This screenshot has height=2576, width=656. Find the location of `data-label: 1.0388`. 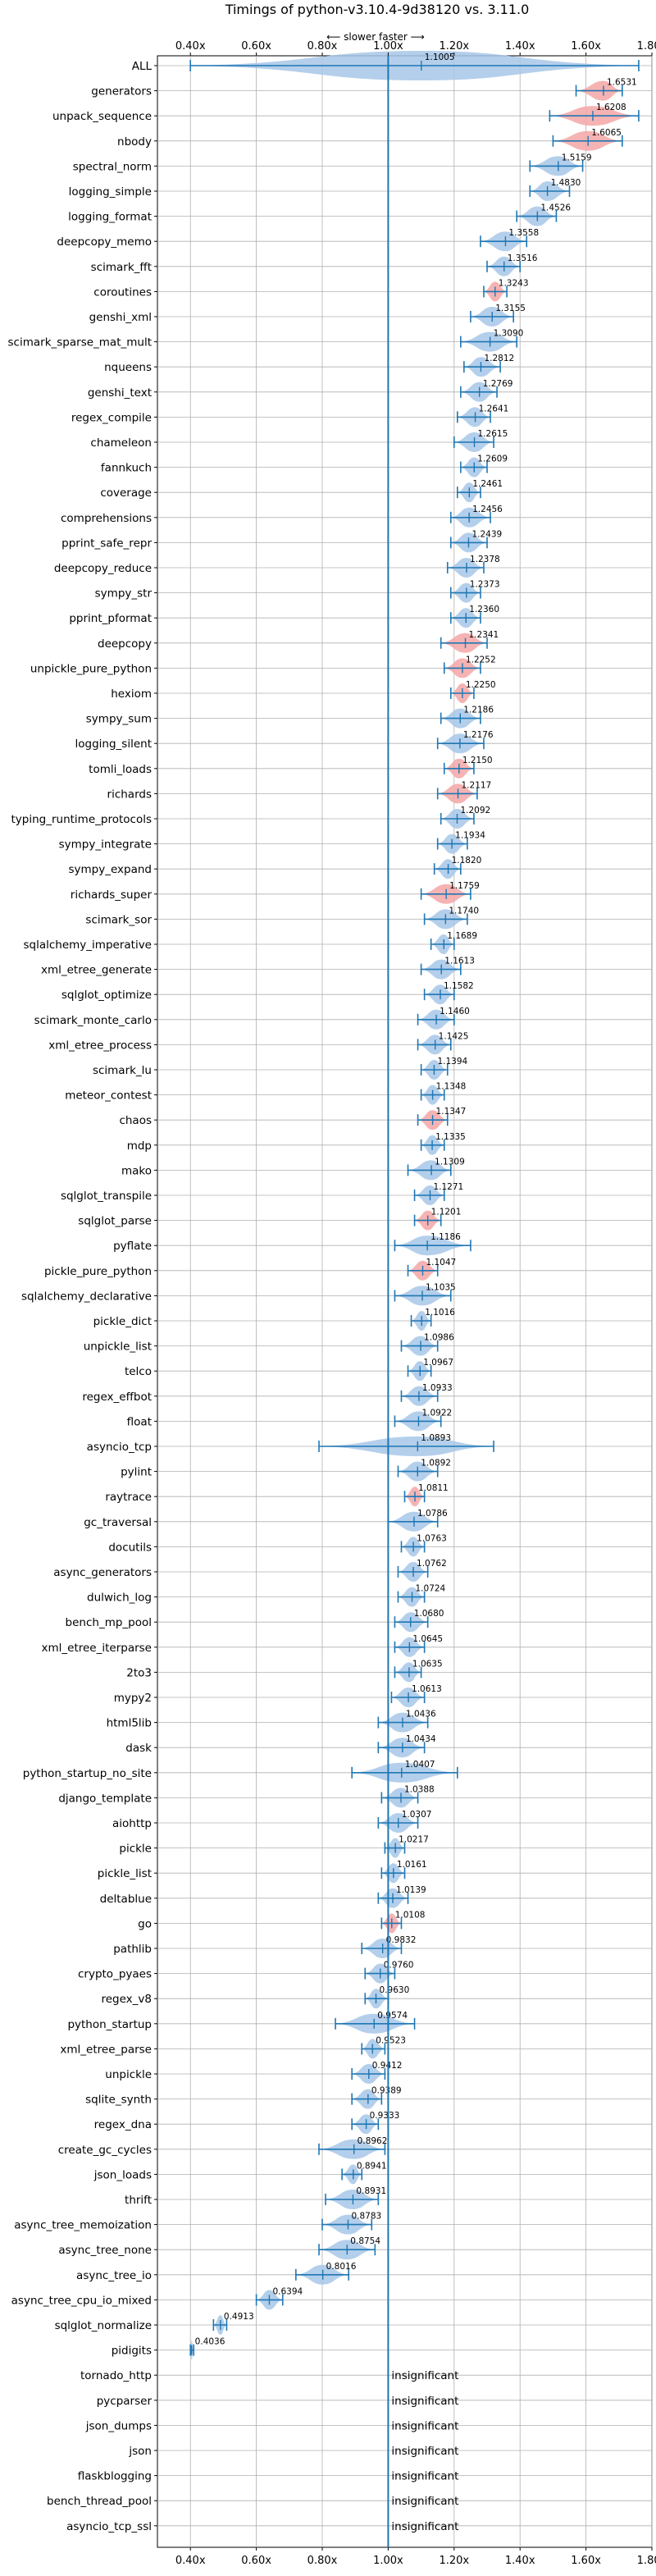

data-label: 1.0388 is located at coordinates (419, 1789).